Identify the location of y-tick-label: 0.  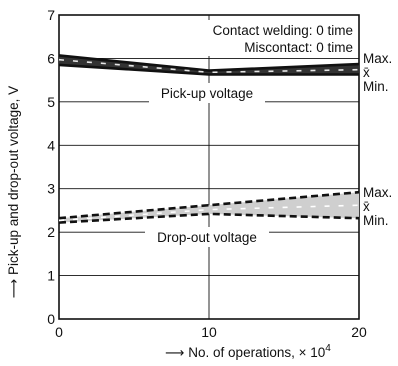
(51, 319).